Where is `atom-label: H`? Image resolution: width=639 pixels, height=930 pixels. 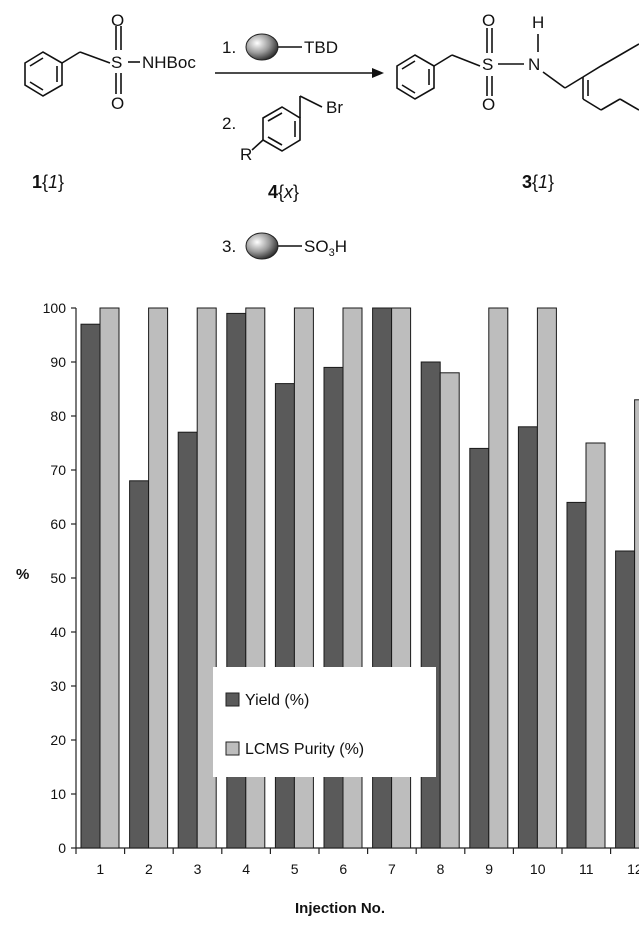 atom-label: H is located at coordinates (538, 22).